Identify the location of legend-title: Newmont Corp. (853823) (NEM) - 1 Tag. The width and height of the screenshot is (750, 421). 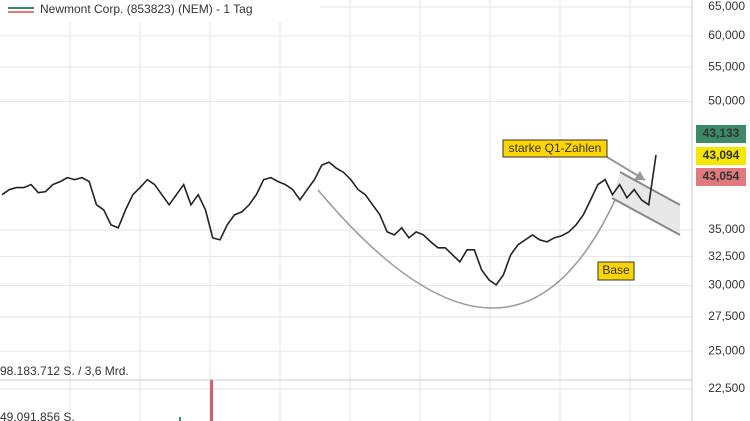
(146, 9).